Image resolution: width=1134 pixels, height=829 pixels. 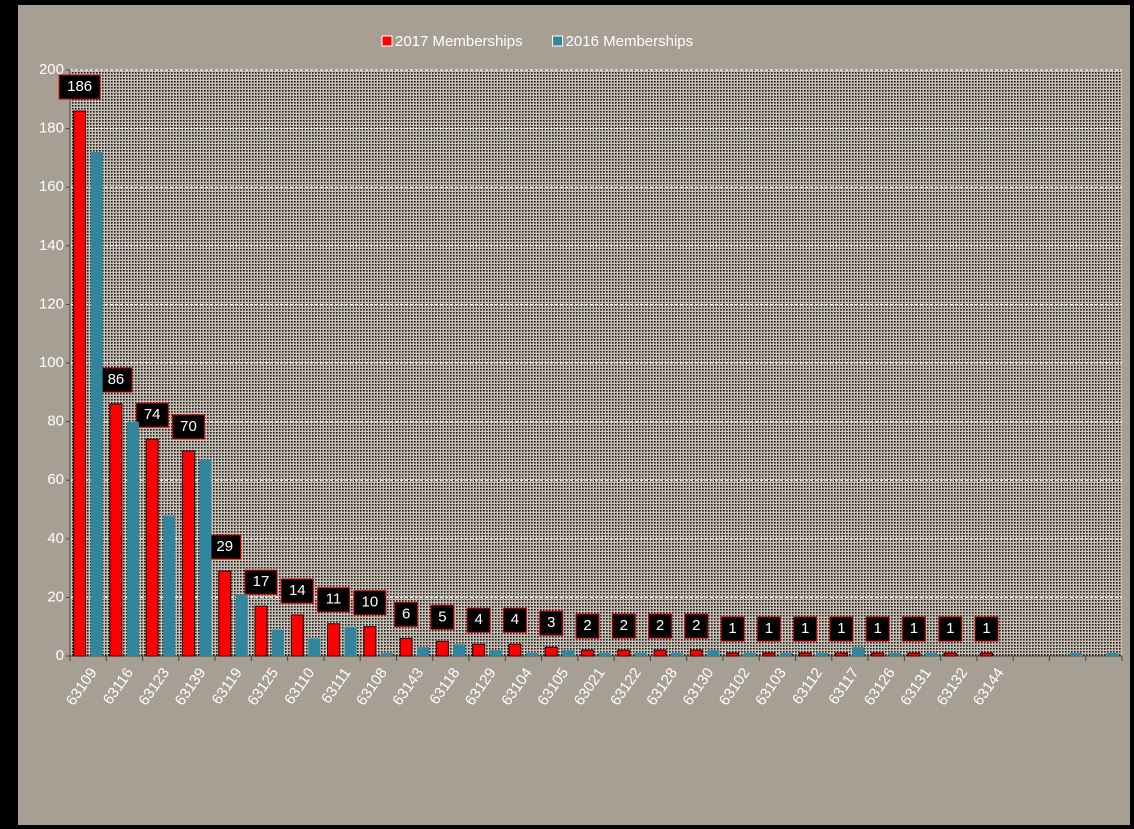 I want to click on y-tick-label: 0, so click(x=60, y=655).